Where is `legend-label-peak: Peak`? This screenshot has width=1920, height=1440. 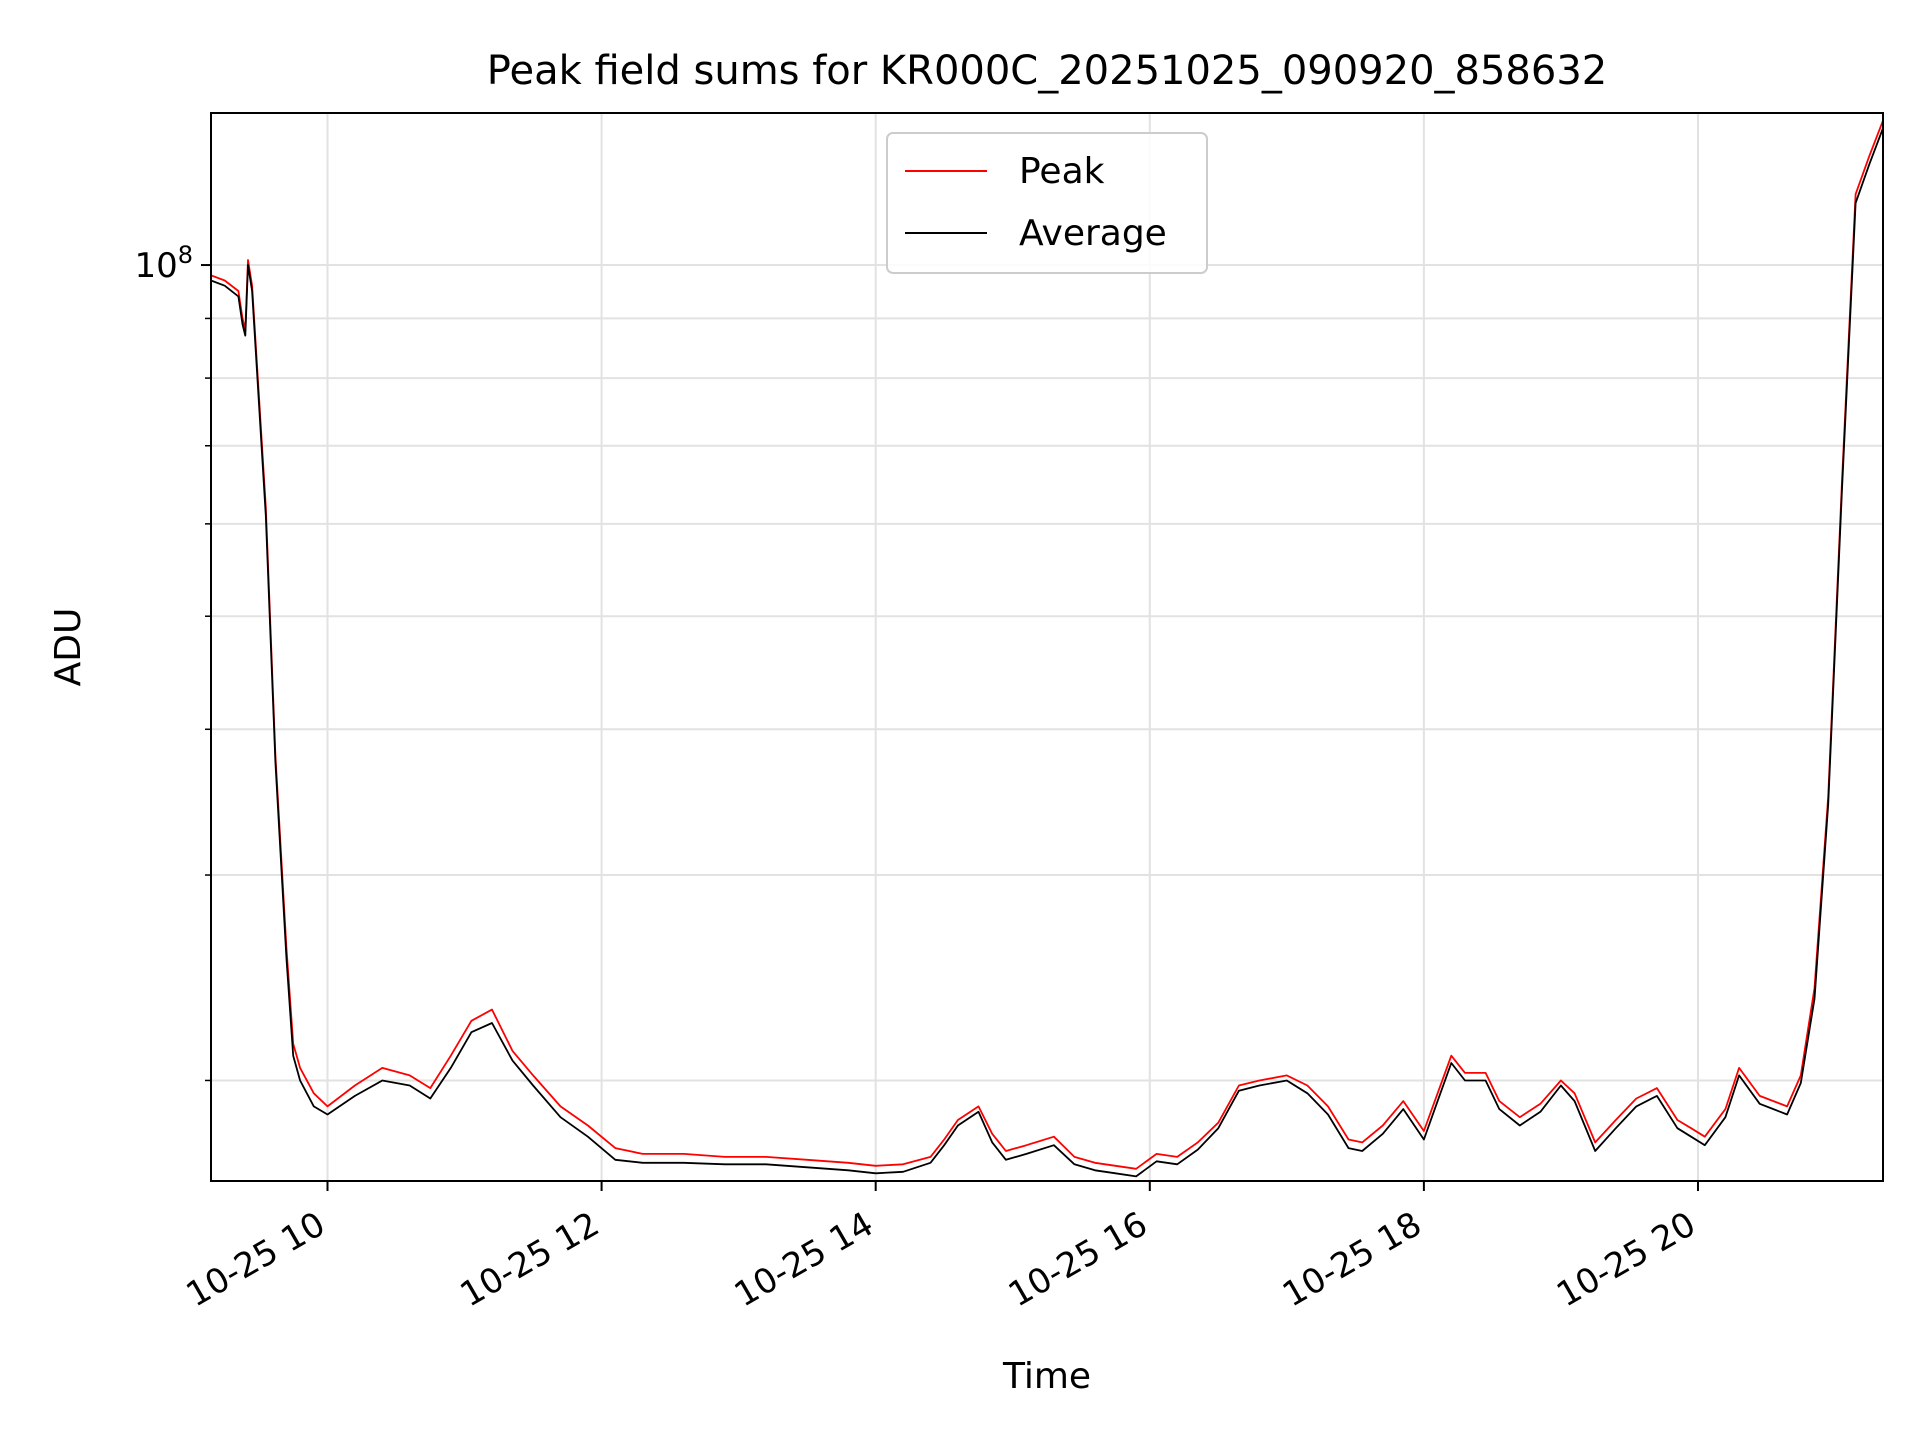 legend-label-peak: Peak is located at coordinates (1062, 171).